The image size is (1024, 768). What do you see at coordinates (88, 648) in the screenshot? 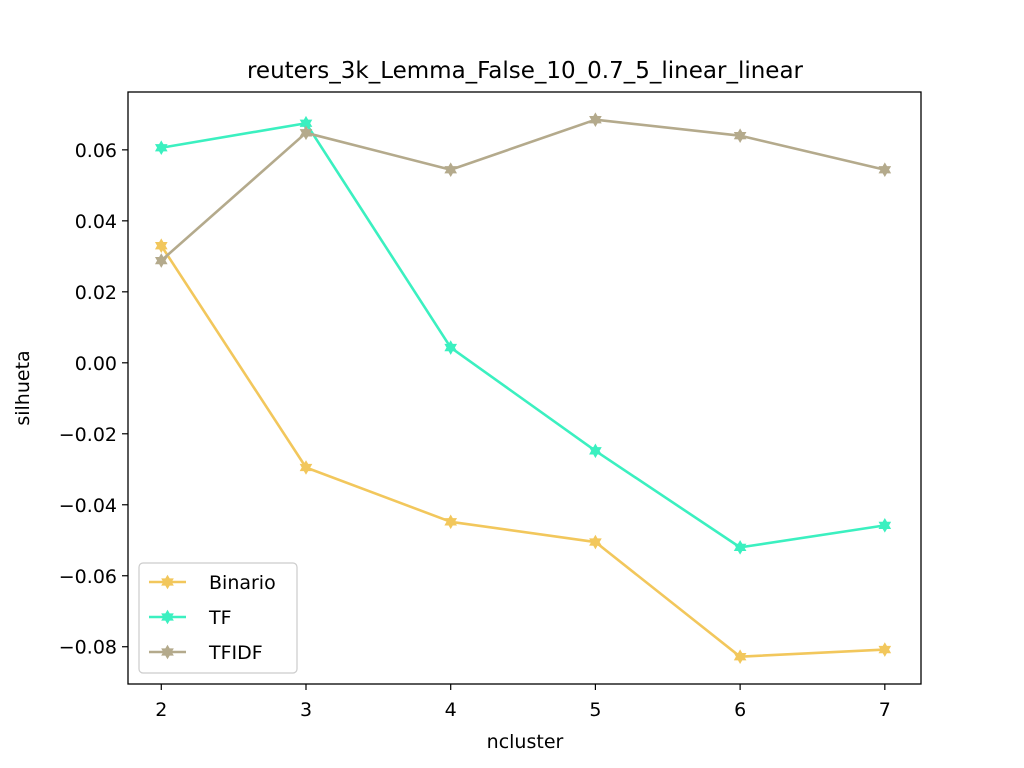
I see `y-tick-label: −0.08` at bounding box center [88, 648].